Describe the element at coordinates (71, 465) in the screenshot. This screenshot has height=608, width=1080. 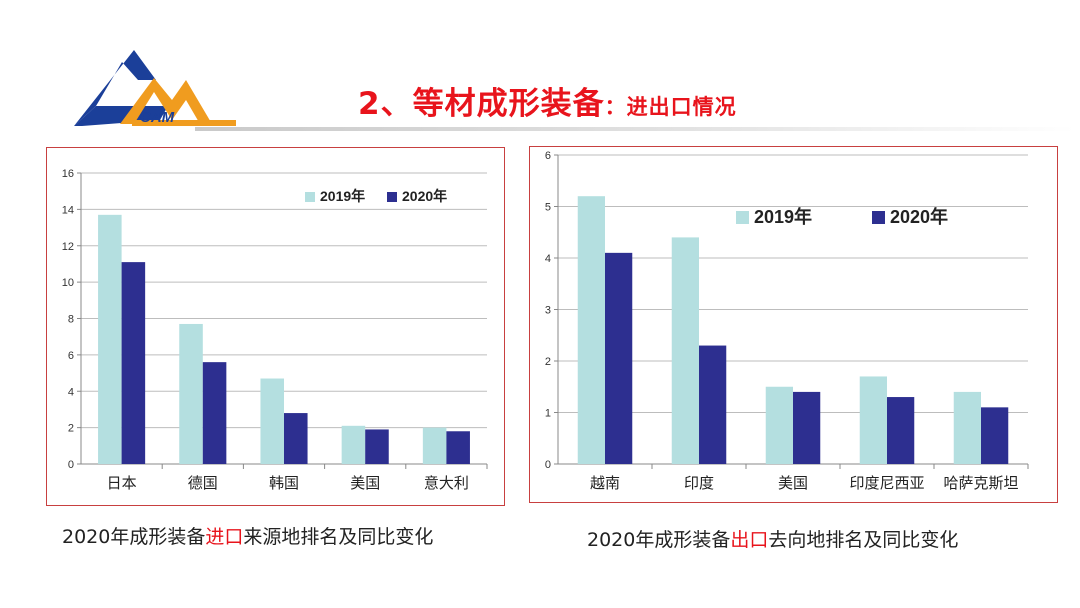
I see `import-ytick-label: 0` at that location.